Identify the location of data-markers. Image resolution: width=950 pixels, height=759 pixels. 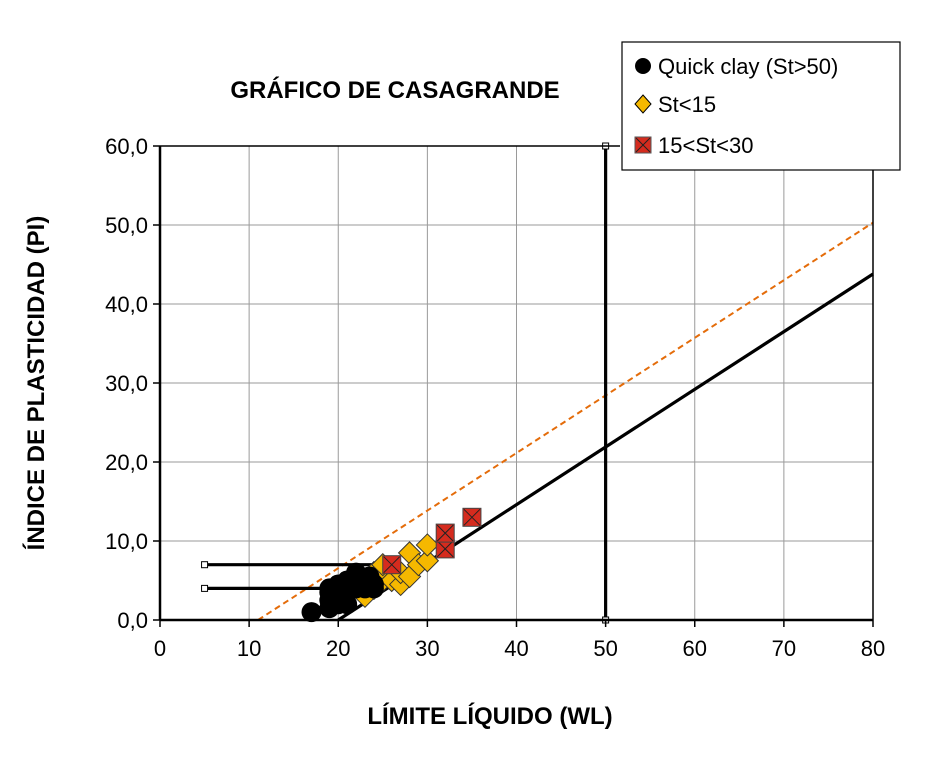
(391, 565).